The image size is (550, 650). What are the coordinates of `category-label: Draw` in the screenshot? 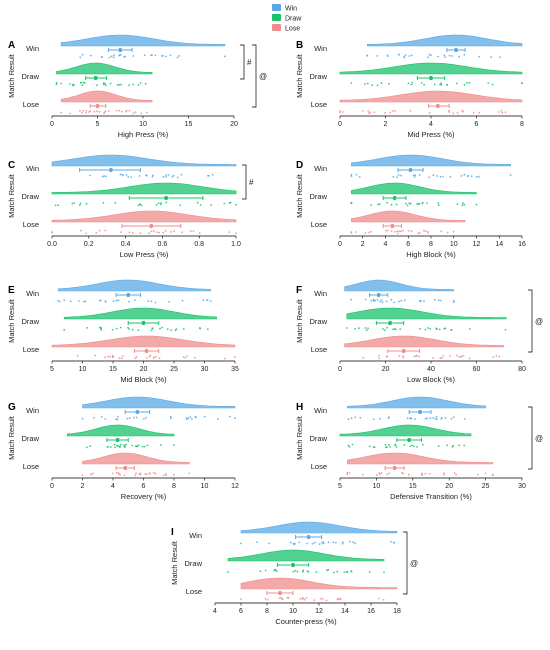 It's located at (193, 563).